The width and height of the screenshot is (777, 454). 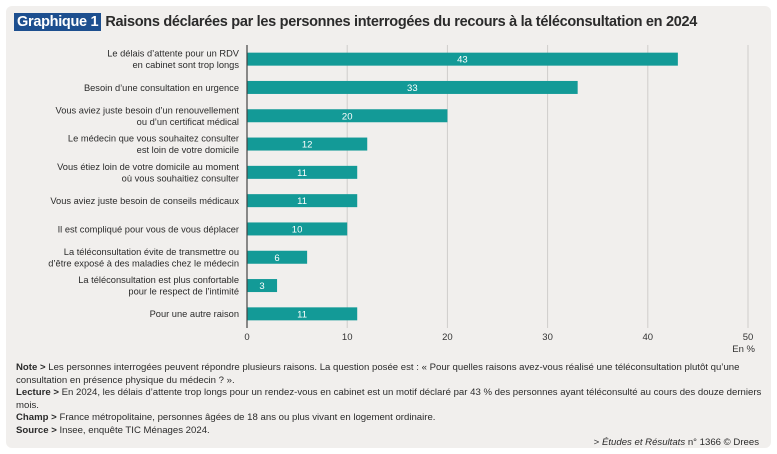 I want to click on x-tick-label: 30, so click(x=547, y=337).